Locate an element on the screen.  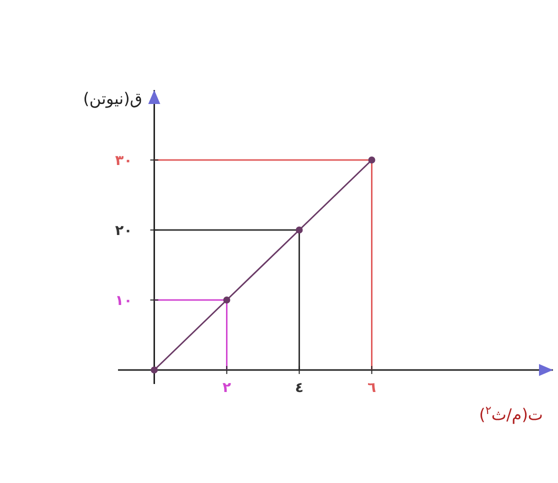
y-tick-label: ٢٠ is located at coordinates (123, 231).